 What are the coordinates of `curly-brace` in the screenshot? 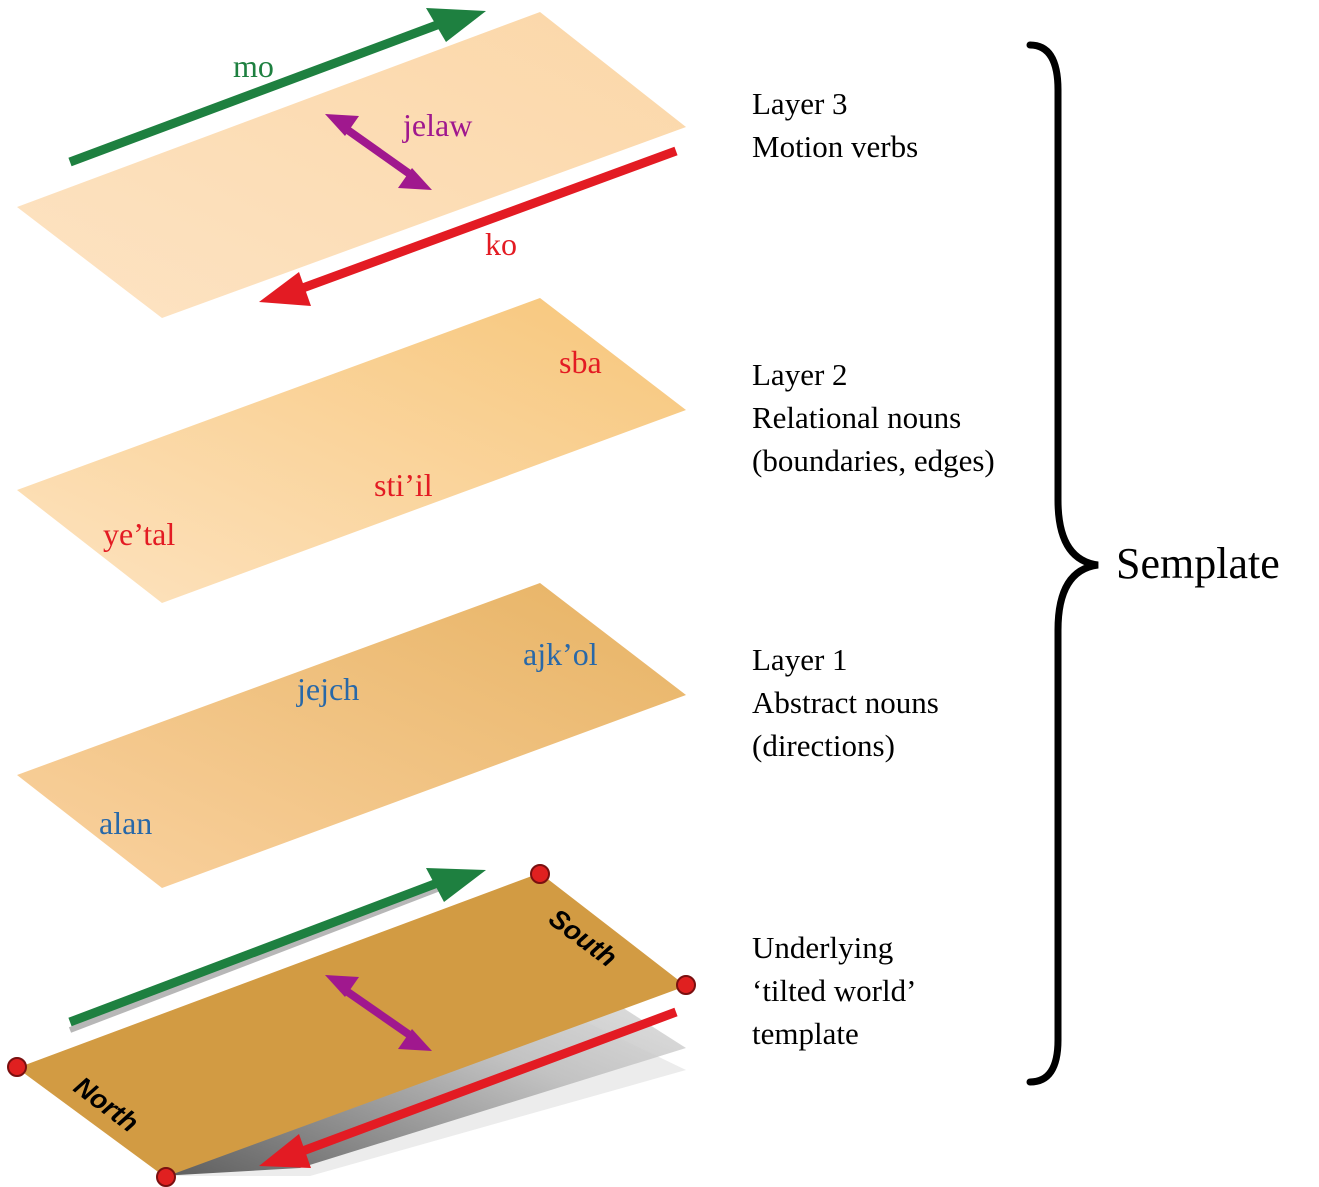 It's located at (1062, 563).